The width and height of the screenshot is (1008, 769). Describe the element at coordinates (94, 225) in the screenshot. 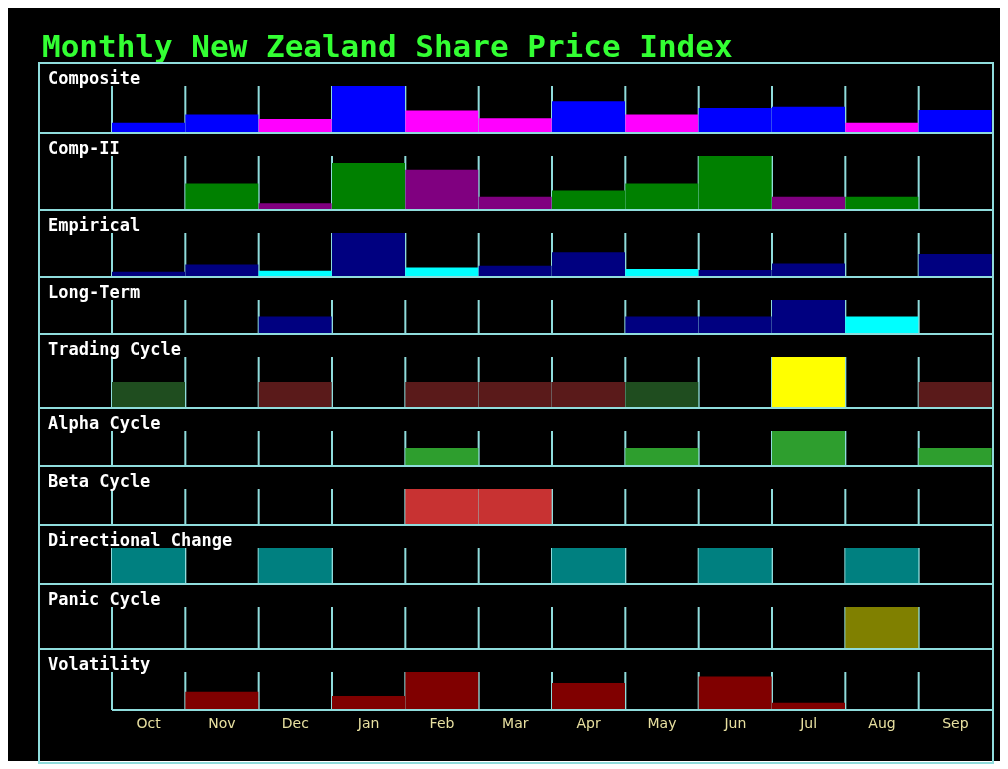

I see `y-axis-title: Empirical` at that location.